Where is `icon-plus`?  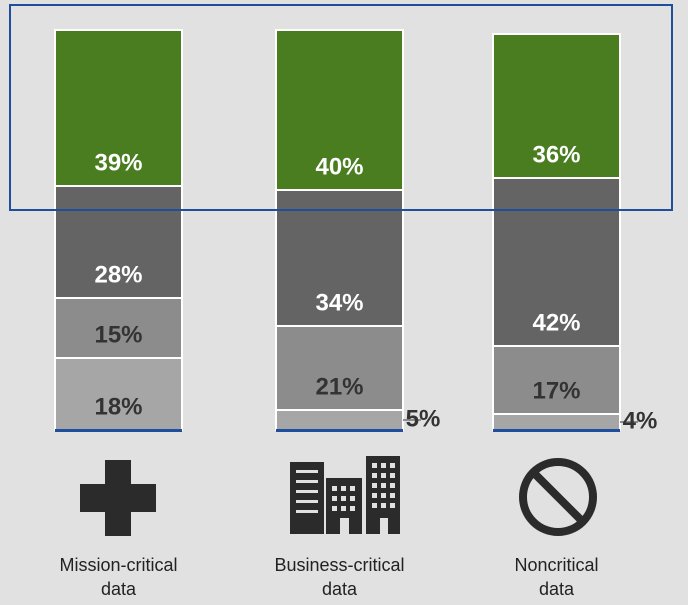 icon-plus is located at coordinates (118, 498).